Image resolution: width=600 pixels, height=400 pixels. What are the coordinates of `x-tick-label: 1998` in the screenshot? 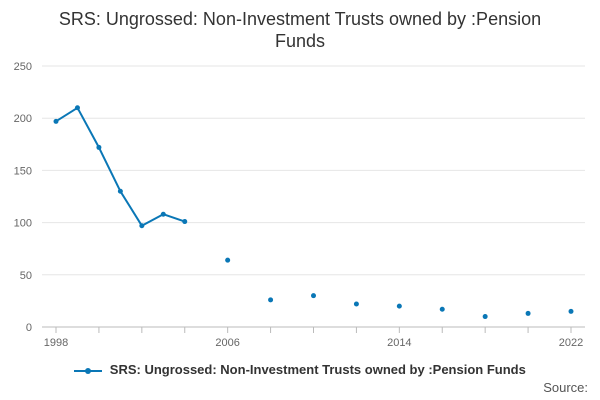 It's located at (56, 343).